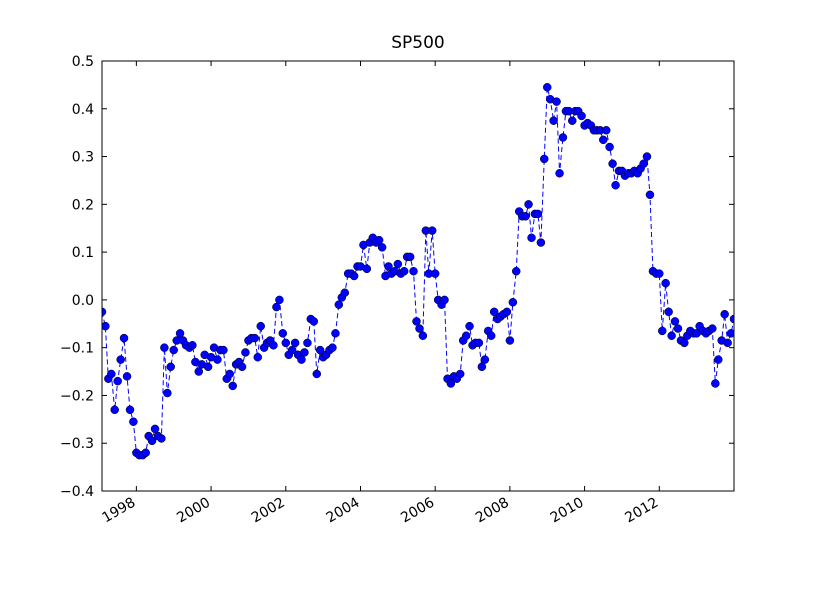  Describe the element at coordinates (77, 396) in the screenshot. I see `y-tick-label: −0.2` at that location.